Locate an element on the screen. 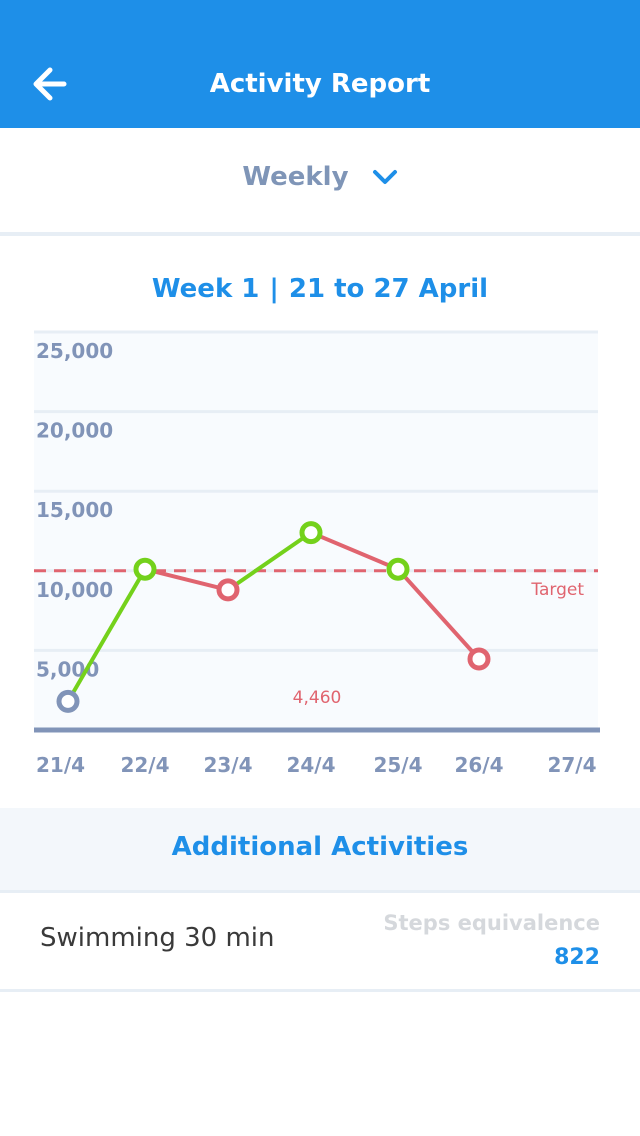  back-arrow-icon is located at coordinates (50, 86).